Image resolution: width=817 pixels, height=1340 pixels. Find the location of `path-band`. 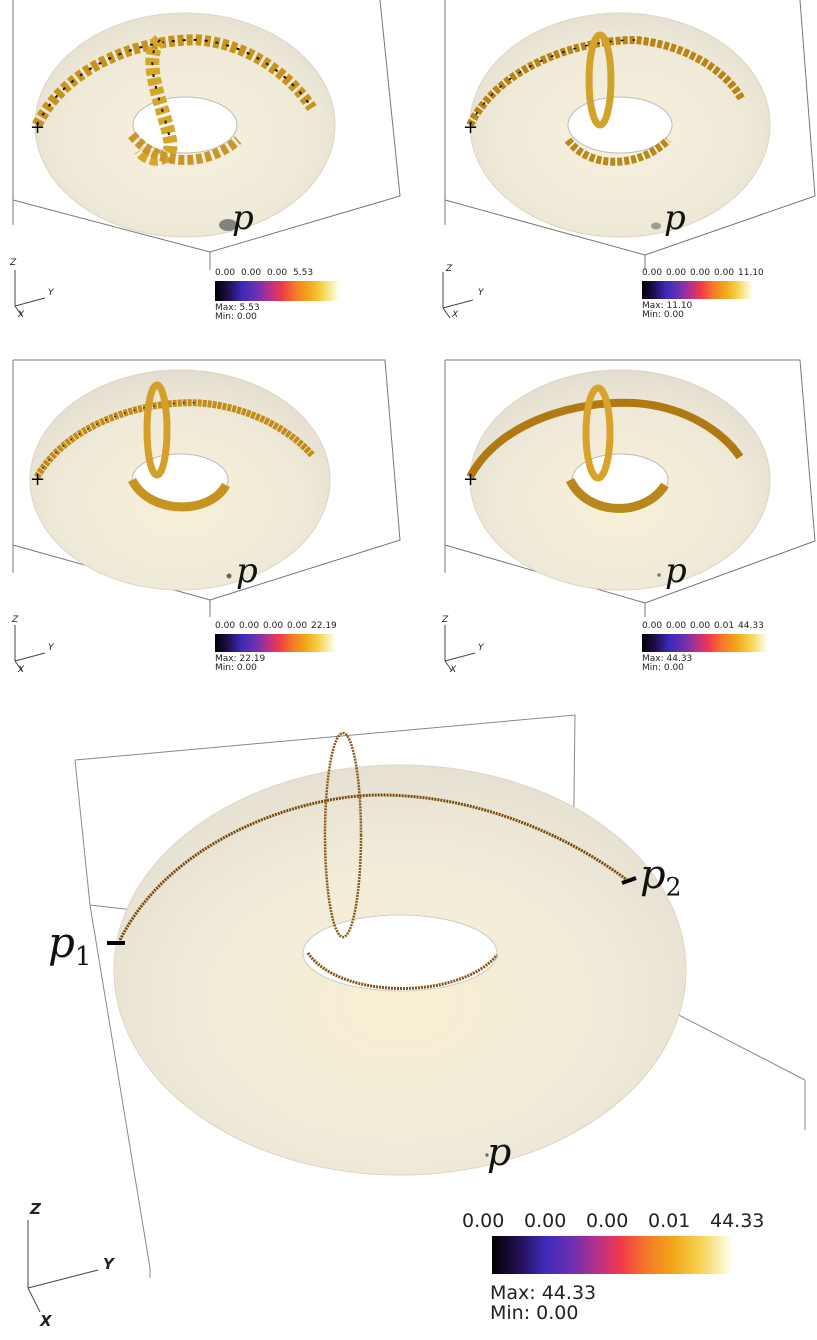

path-band is located at coordinates (174, 81).